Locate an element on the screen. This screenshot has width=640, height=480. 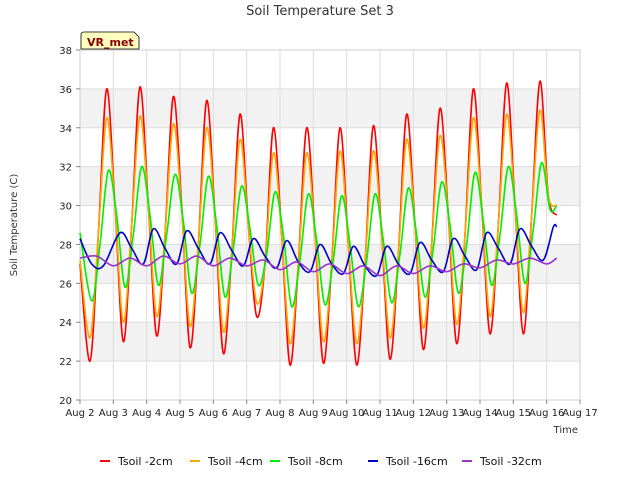
series-line-tsoil-16cm is located at coordinates (318, 250).